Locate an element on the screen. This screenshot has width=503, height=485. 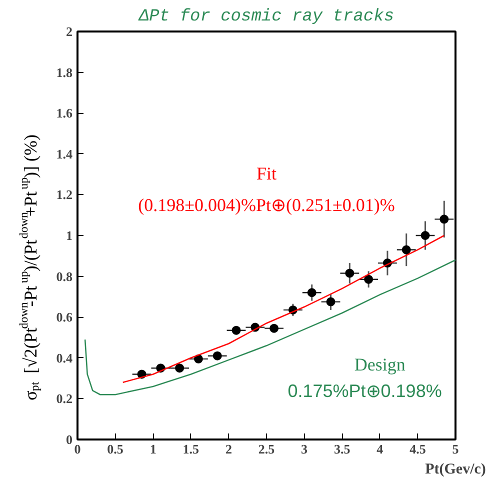
annotation: Fit is located at coordinates (266, 173).